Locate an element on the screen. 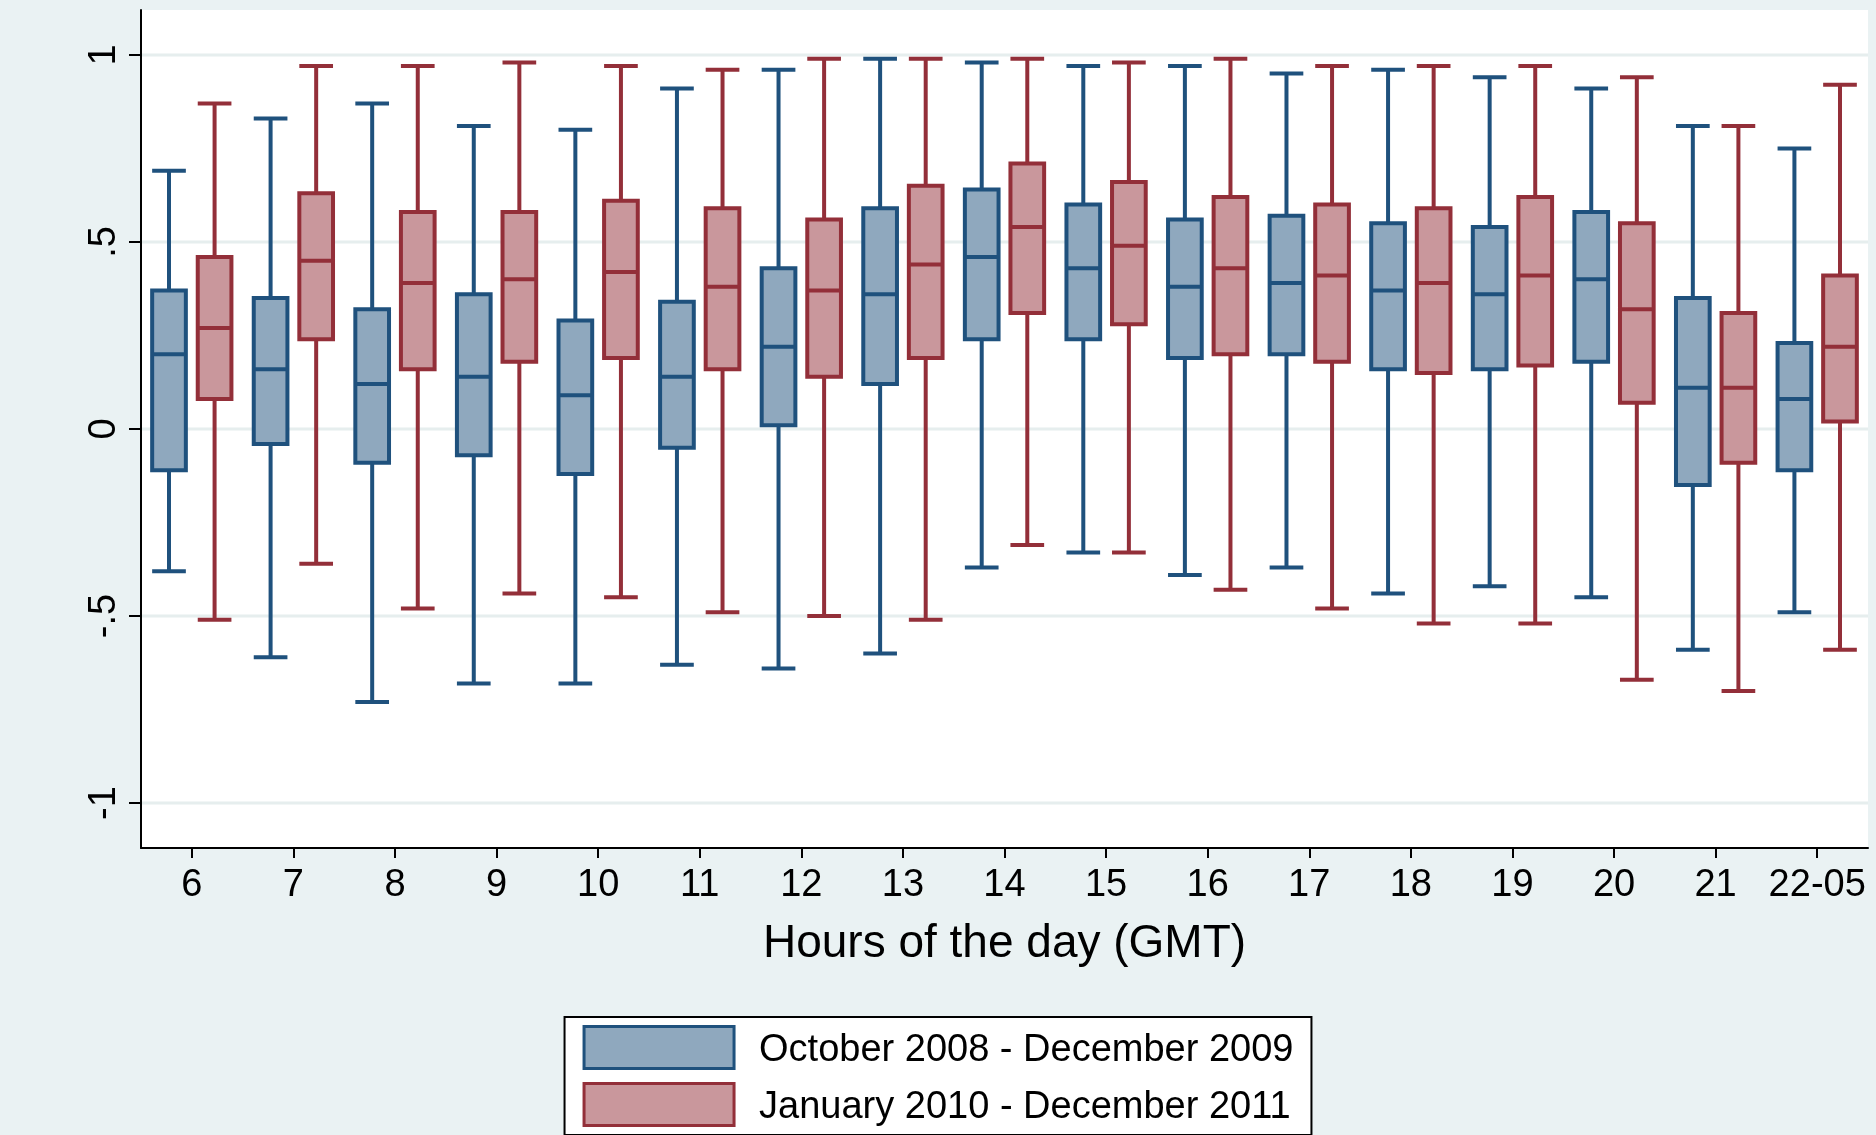 The height and width of the screenshot is (1135, 1876). x-tick-label: 7 is located at coordinates (293, 883).